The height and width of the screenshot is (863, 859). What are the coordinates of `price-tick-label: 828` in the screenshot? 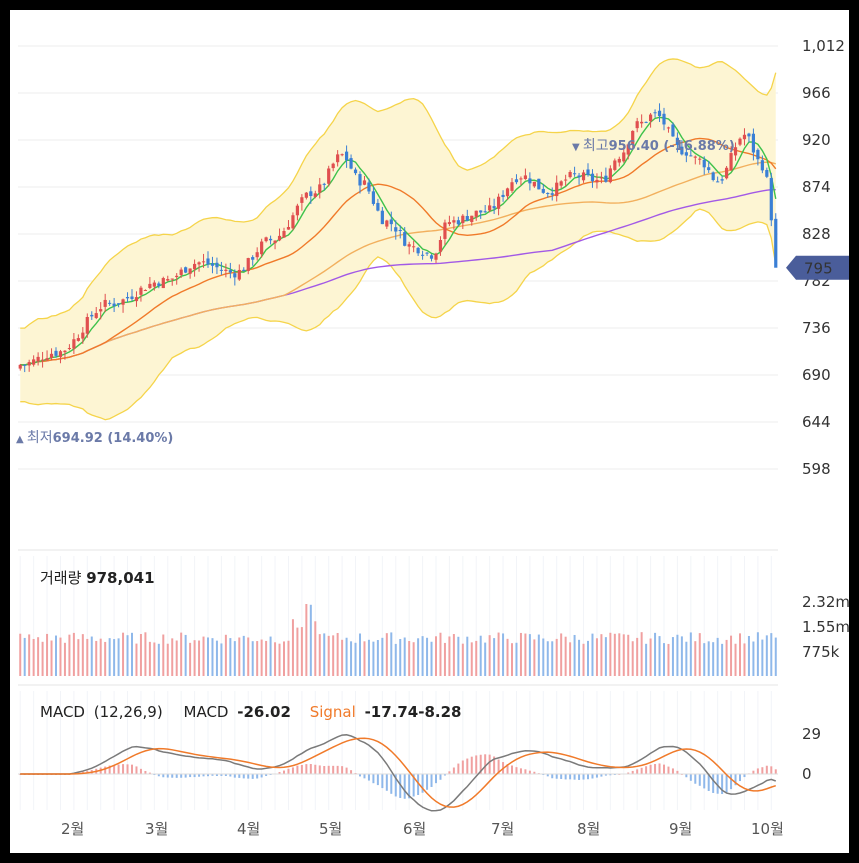 It's located at (816, 234).